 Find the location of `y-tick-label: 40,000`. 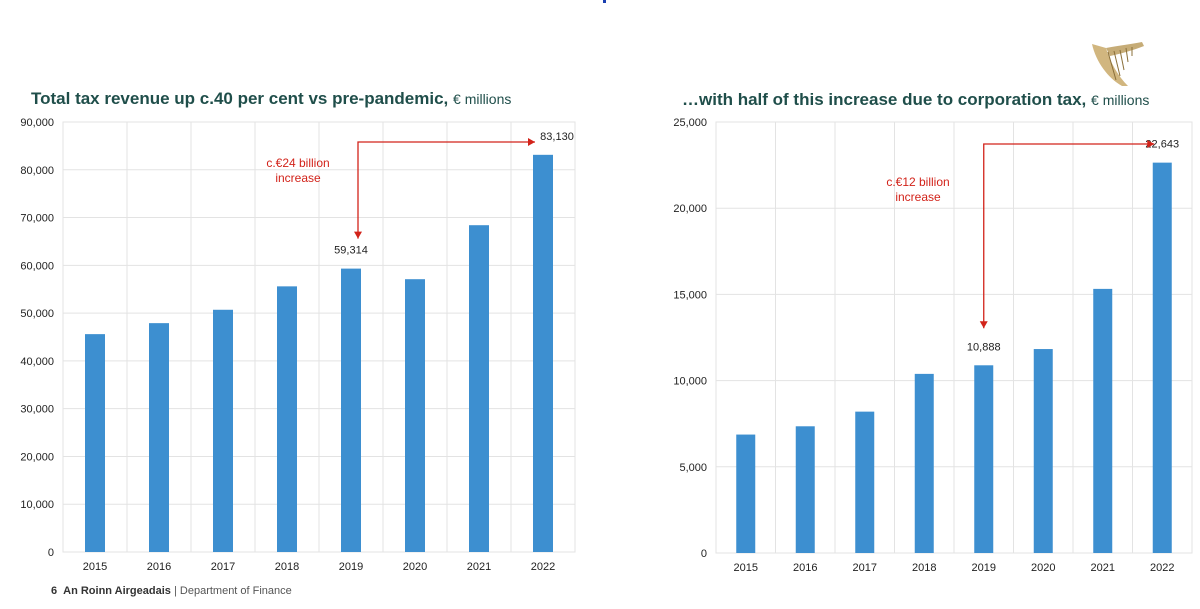

y-tick-label: 40,000 is located at coordinates (37, 362).